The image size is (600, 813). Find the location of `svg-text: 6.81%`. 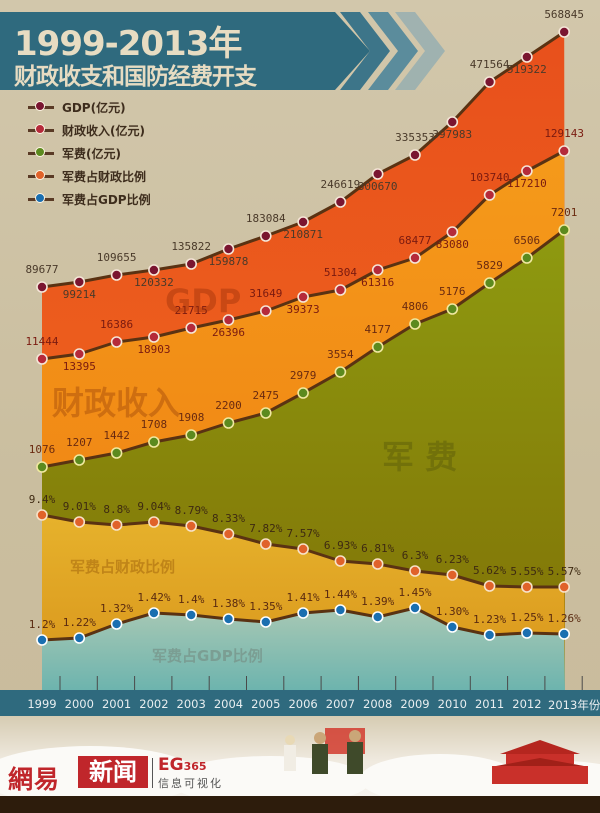

svg-text: 6.81% is located at coordinates (377, 548).